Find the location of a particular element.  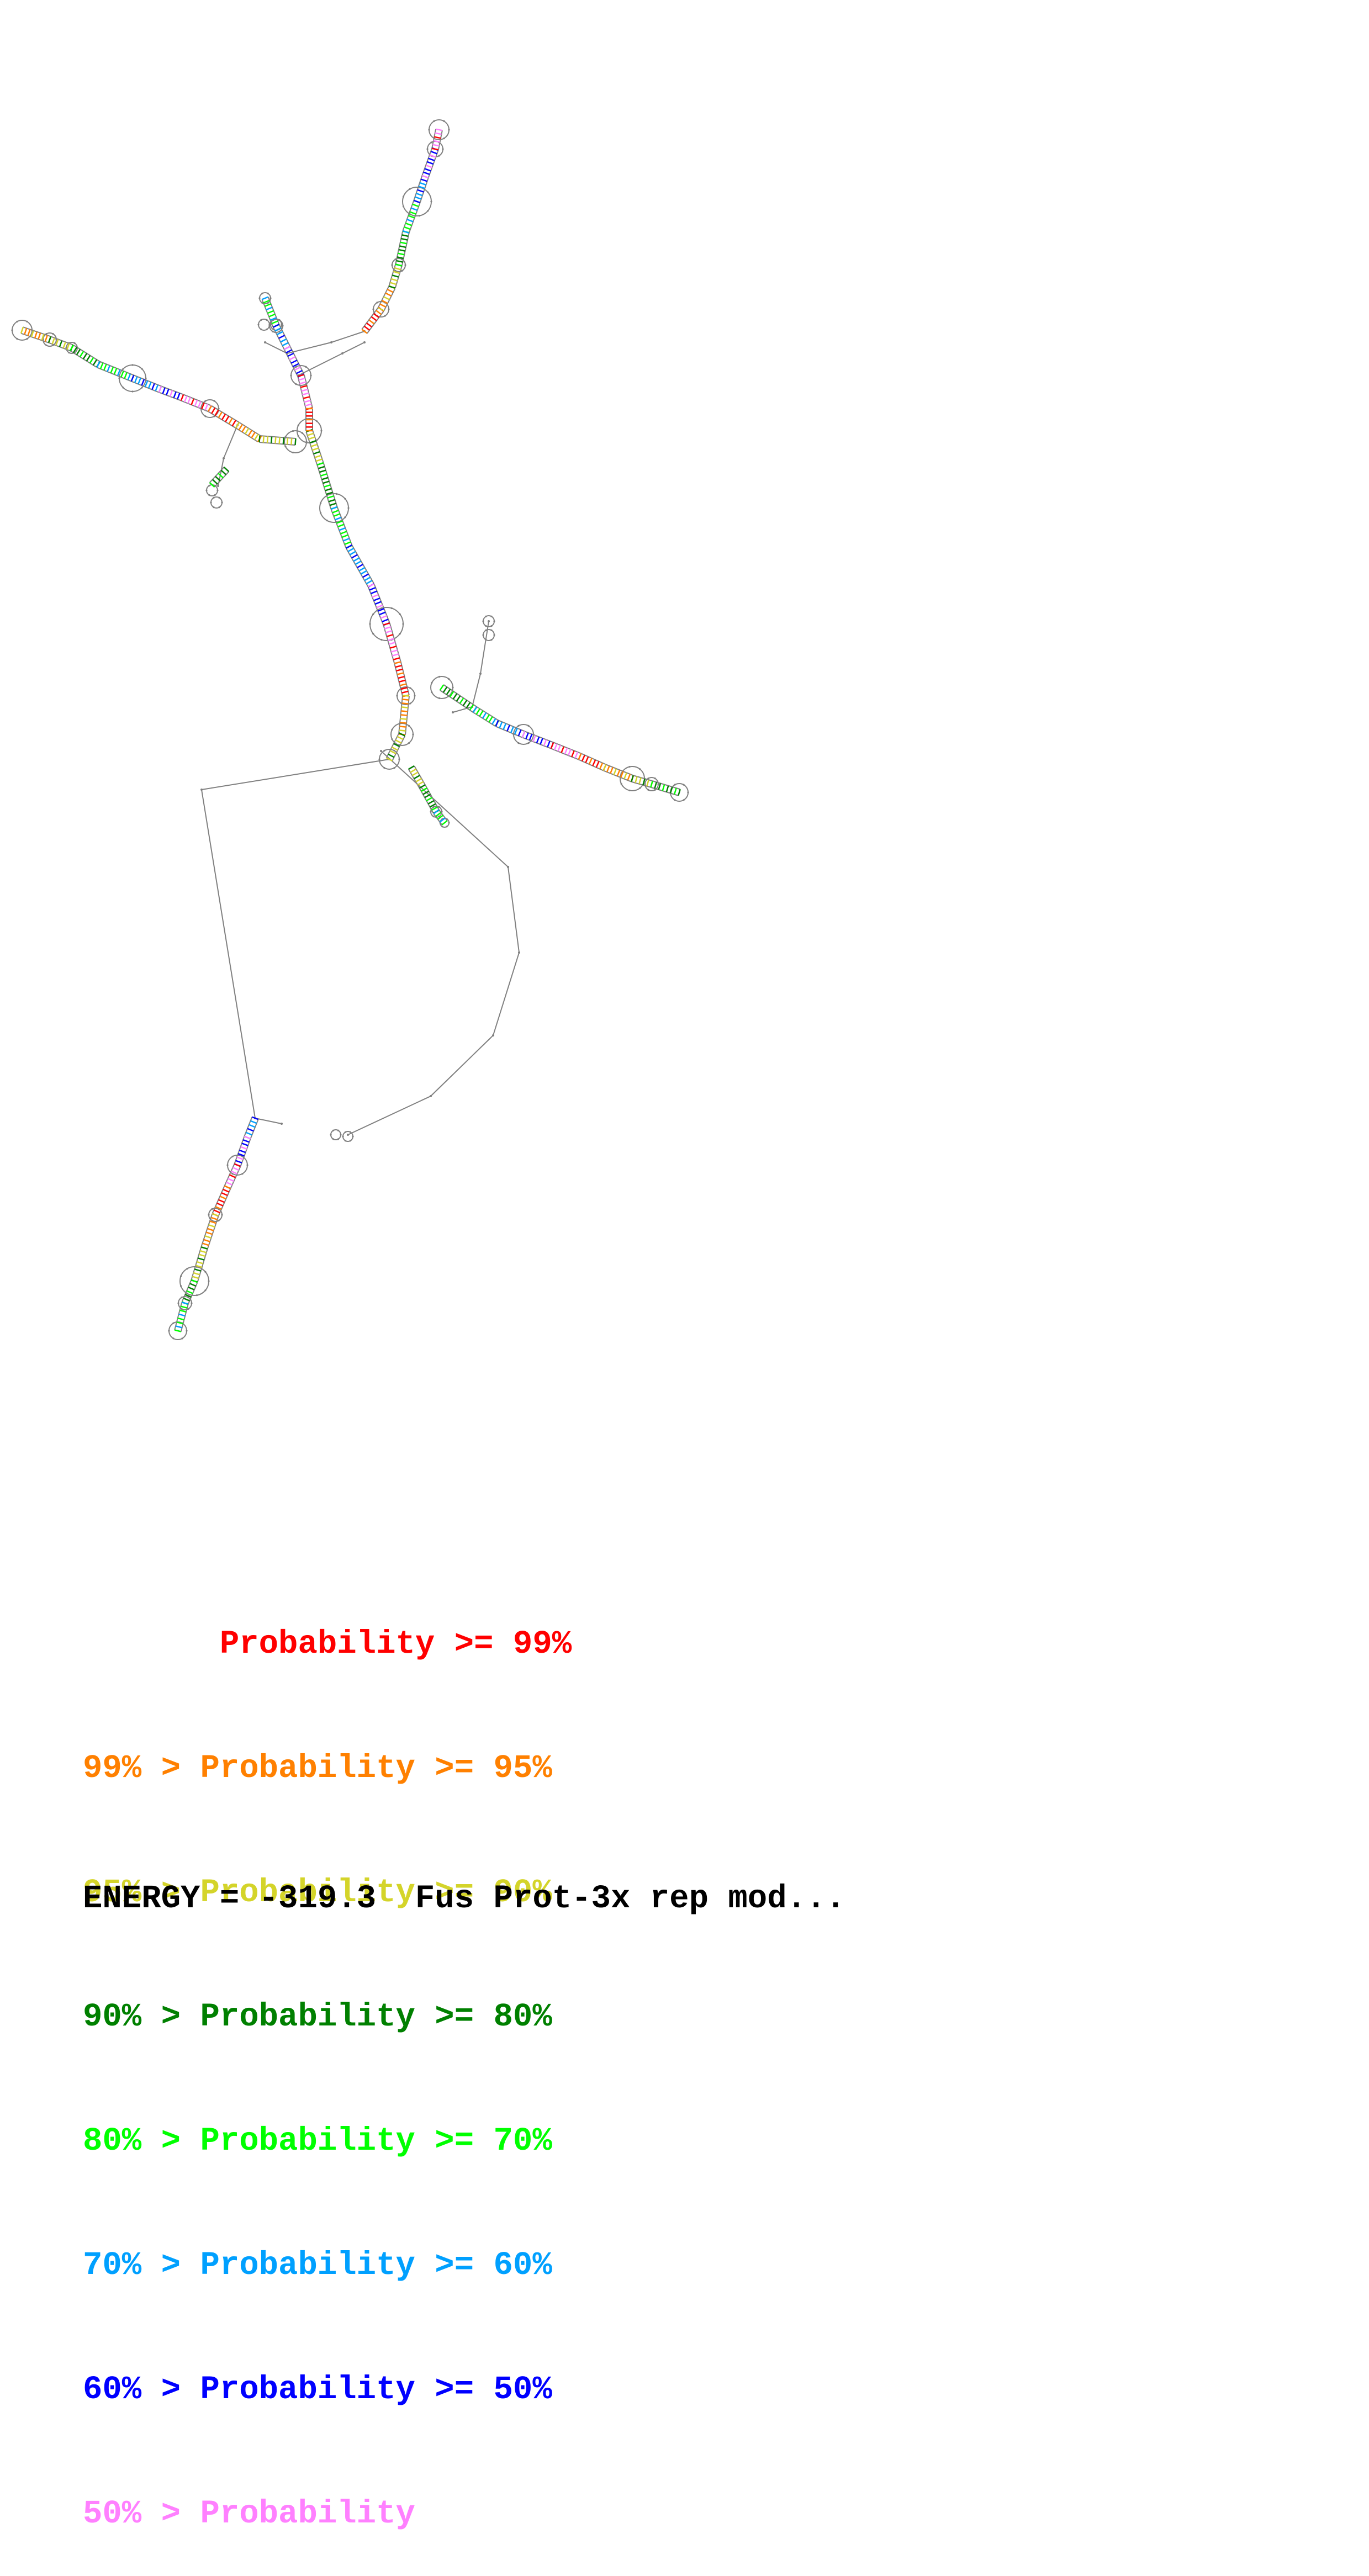

legend-label: Probability >= 50% is located at coordinates (376, 2389).